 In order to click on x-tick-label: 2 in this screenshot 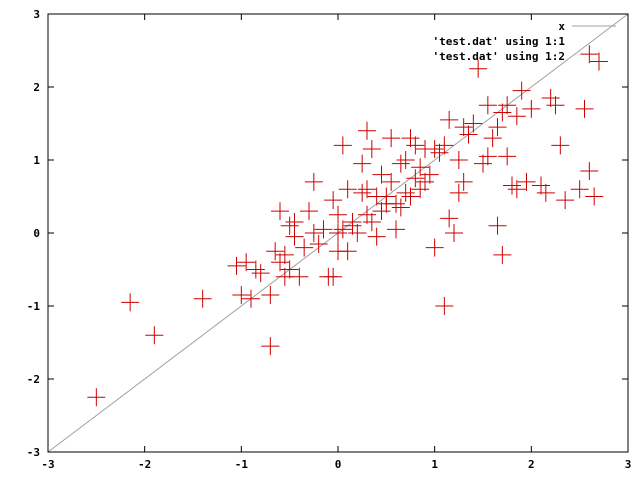, I will do `click(531, 464)`.